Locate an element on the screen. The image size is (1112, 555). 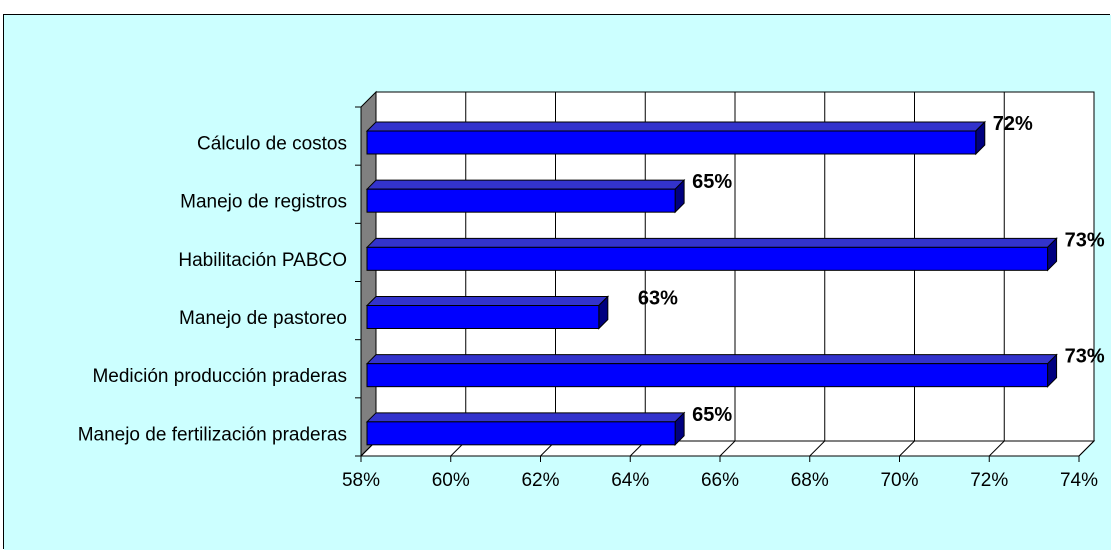
category-label: Manejo de registros is located at coordinates (263, 202).